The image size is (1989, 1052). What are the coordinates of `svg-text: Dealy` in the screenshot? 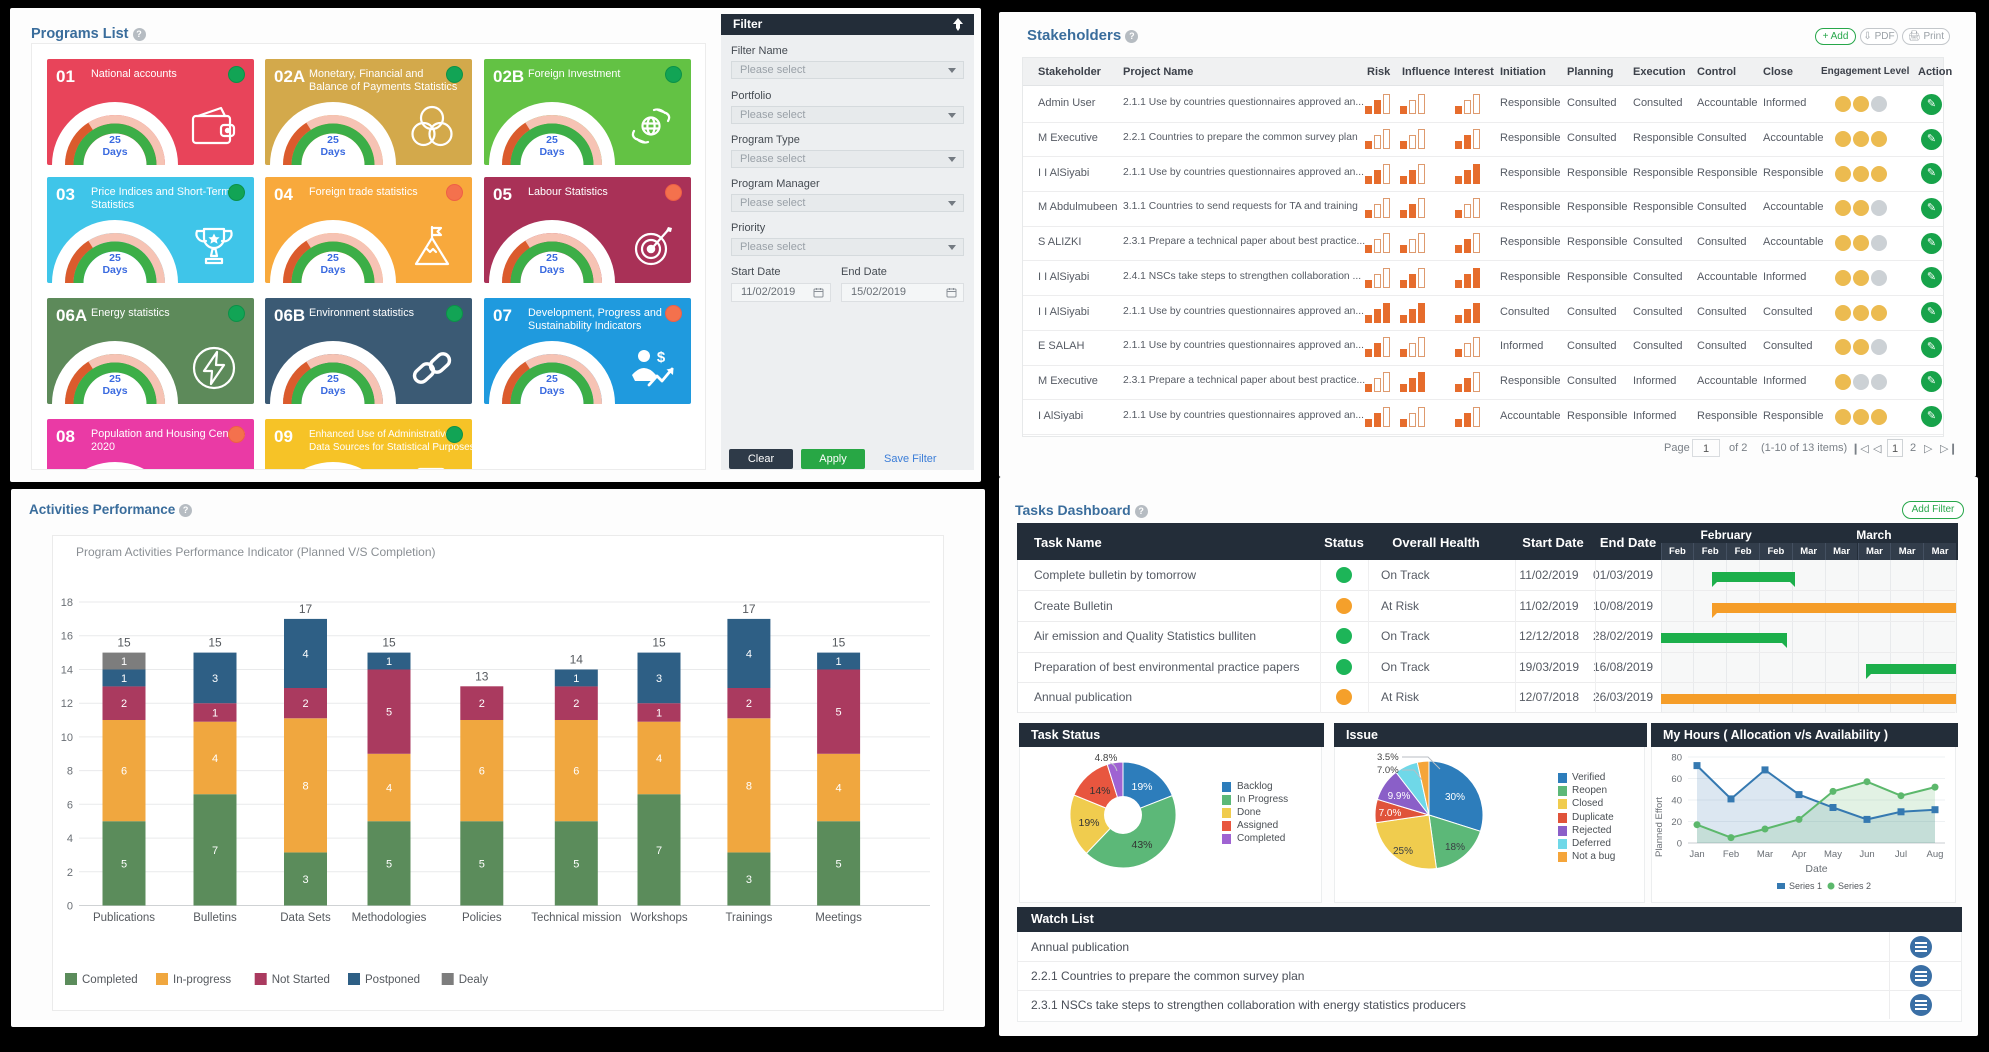 It's located at (474, 980).